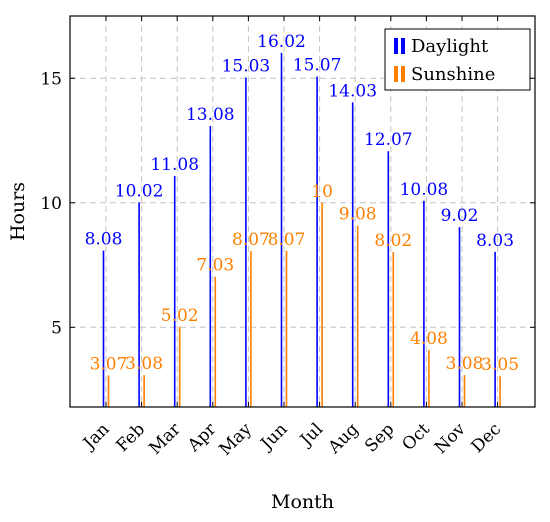 Image resolution: width=550 pixels, height=522 pixels. Describe the element at coordinates (379, 437) in the screenshot. I see `x-tick-label: Sep` at that location.